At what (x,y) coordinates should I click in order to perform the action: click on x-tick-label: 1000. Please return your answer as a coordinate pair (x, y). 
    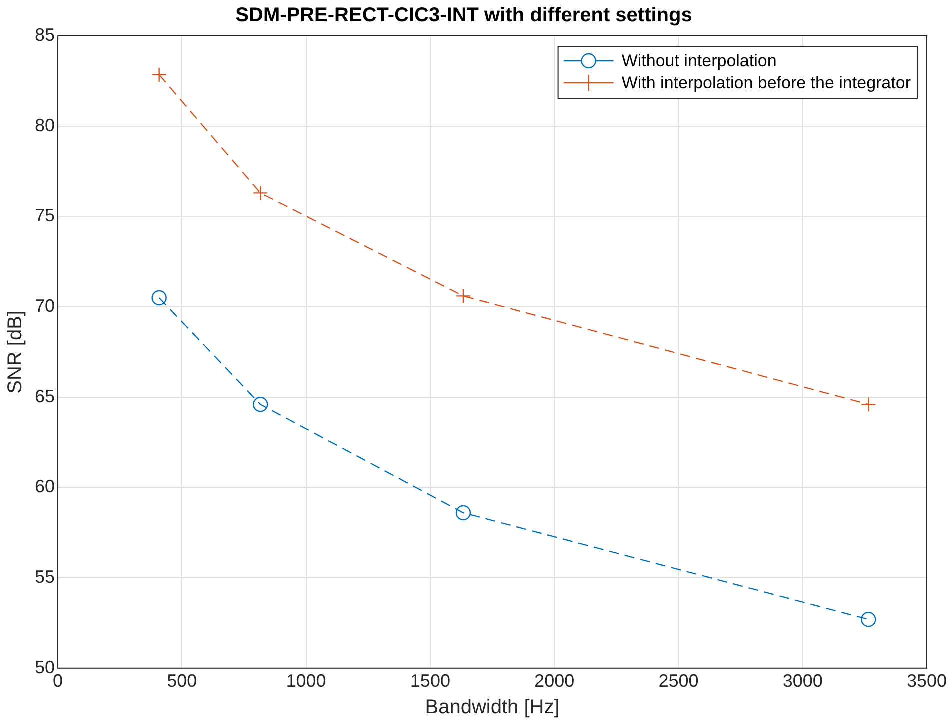
    Looking at the image, I should click on (306, 681).